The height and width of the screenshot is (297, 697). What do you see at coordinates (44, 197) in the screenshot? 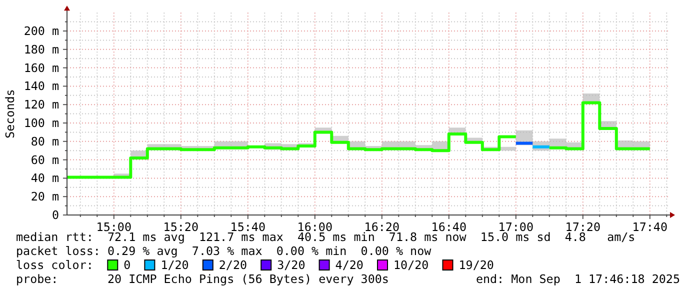
I see `y-tick-label: 20 m` at bounding box center [44, 197].